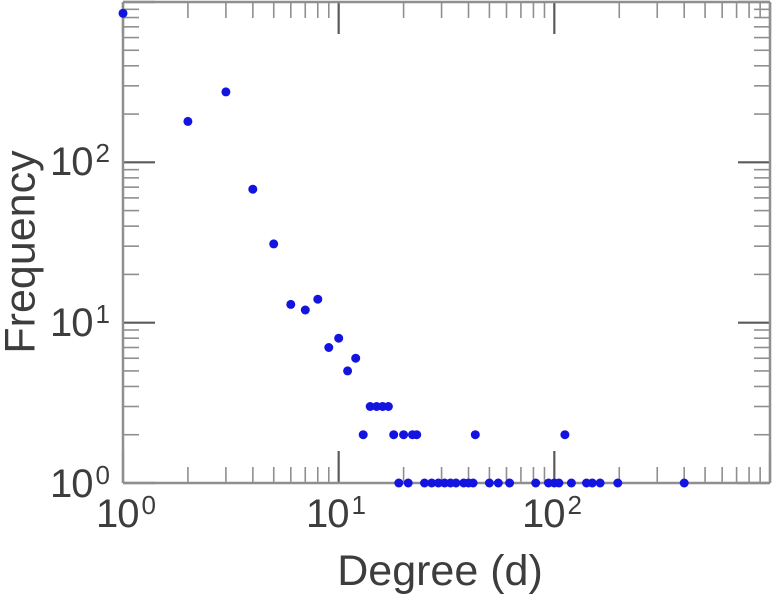 The width and height of the screenshot is (774, 600). I want to click on y-tick-exponent: 0, so click(102, 475).